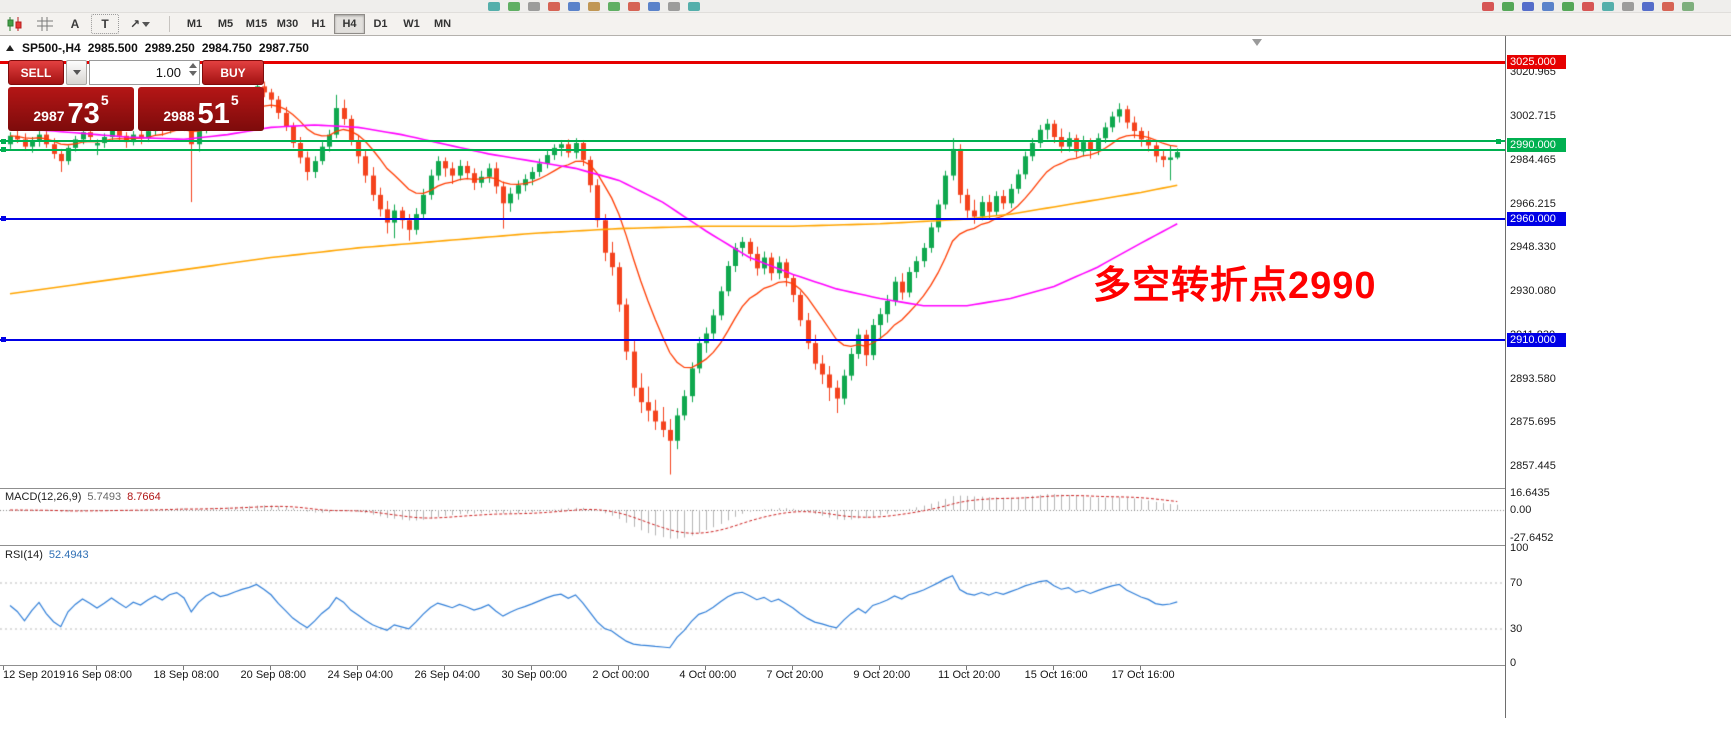 The width and height of the screenshot is (1731, 755). What do you see at coordinates (882, 675) in the screenshot?
I see `time-label: 9 Oct 20:00` at bounding box center [882, 675].